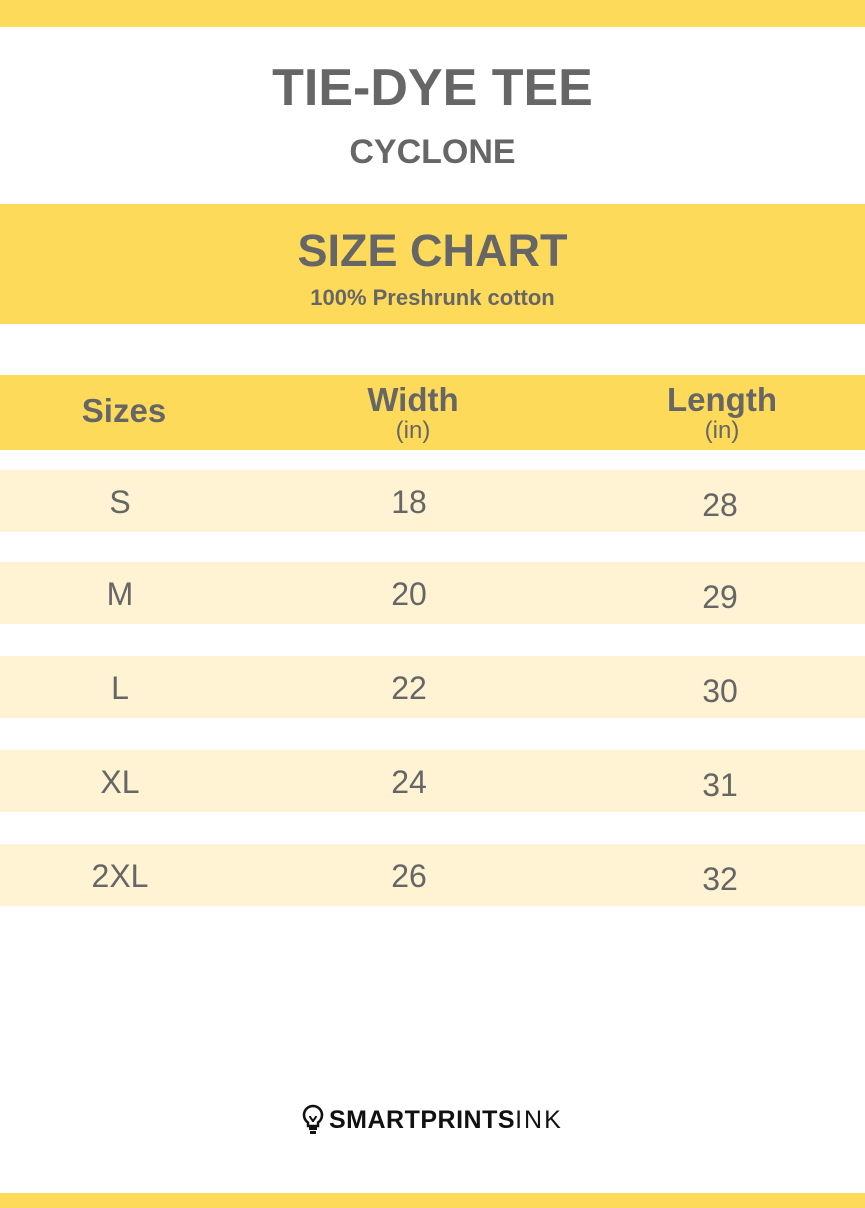 This screenshot has height=1208, width=865. Describe the element at coordinates (432, 593) in the screenshot. I see `table-row: M 20 29` at that location.